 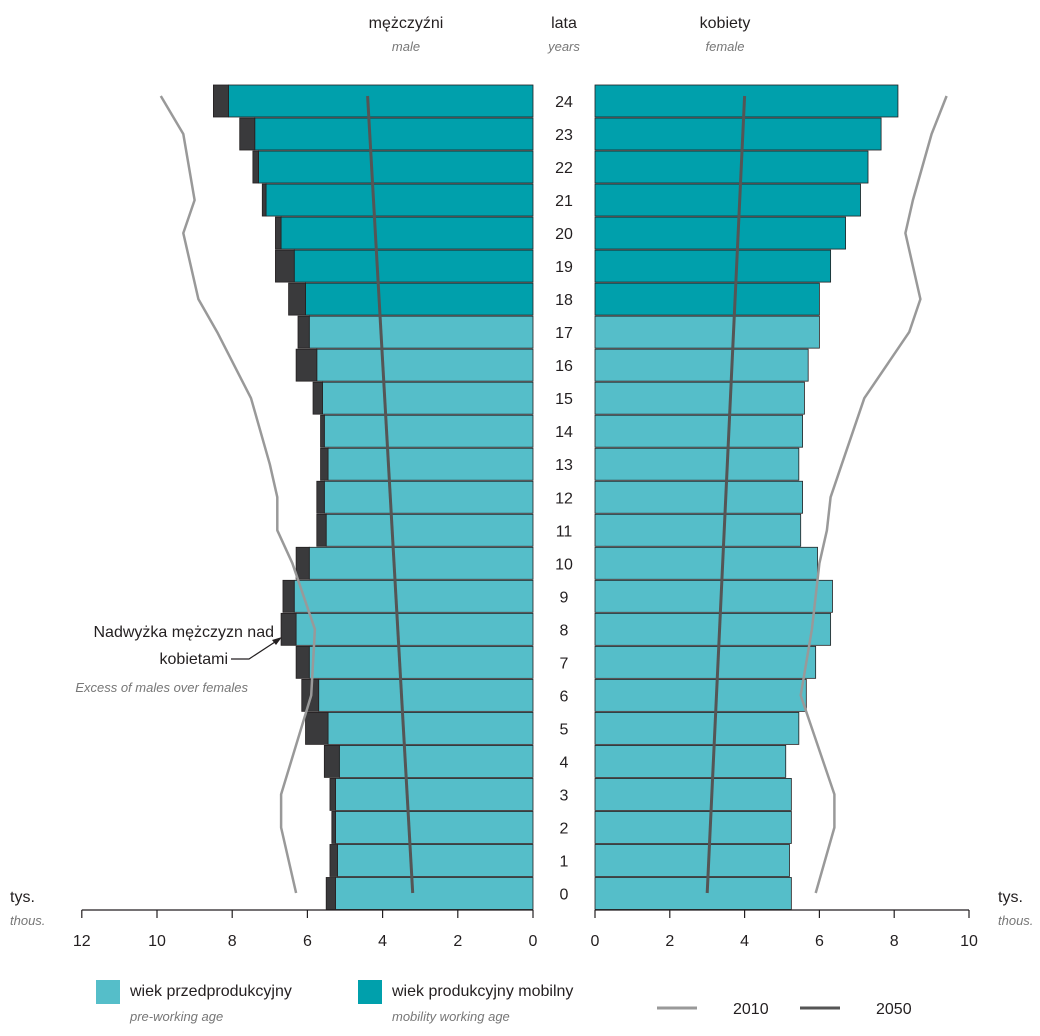 What do you see at coordinates (564, 795) in the screenshot?
I see `age-label-3: 3` at bounding box center [564, 795].